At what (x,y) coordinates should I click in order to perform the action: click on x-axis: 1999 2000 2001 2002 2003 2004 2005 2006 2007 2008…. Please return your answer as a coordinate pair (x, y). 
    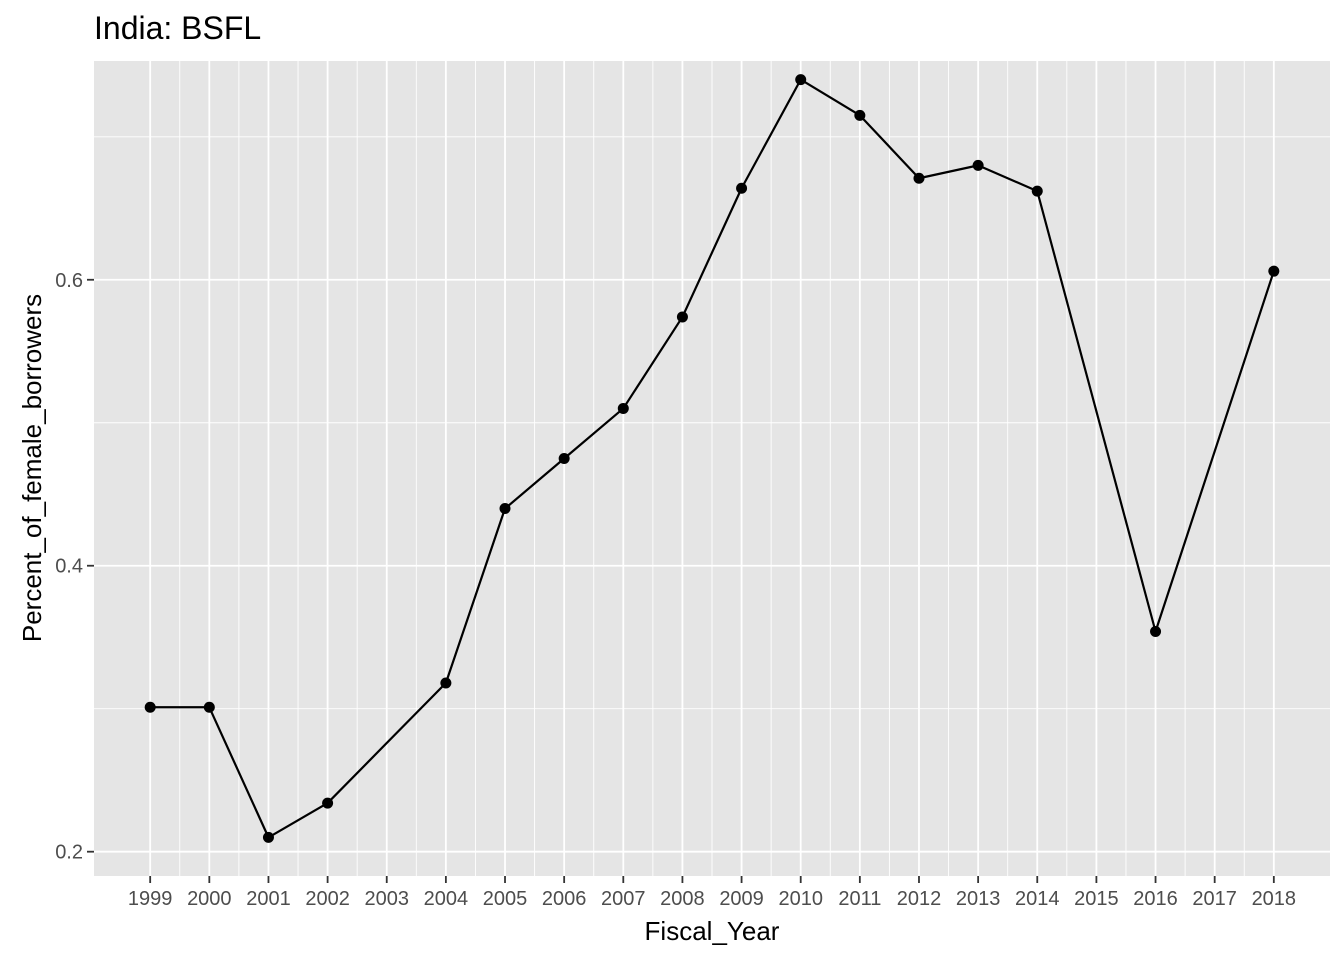
    Looking at the image, I should click on (712, 893).